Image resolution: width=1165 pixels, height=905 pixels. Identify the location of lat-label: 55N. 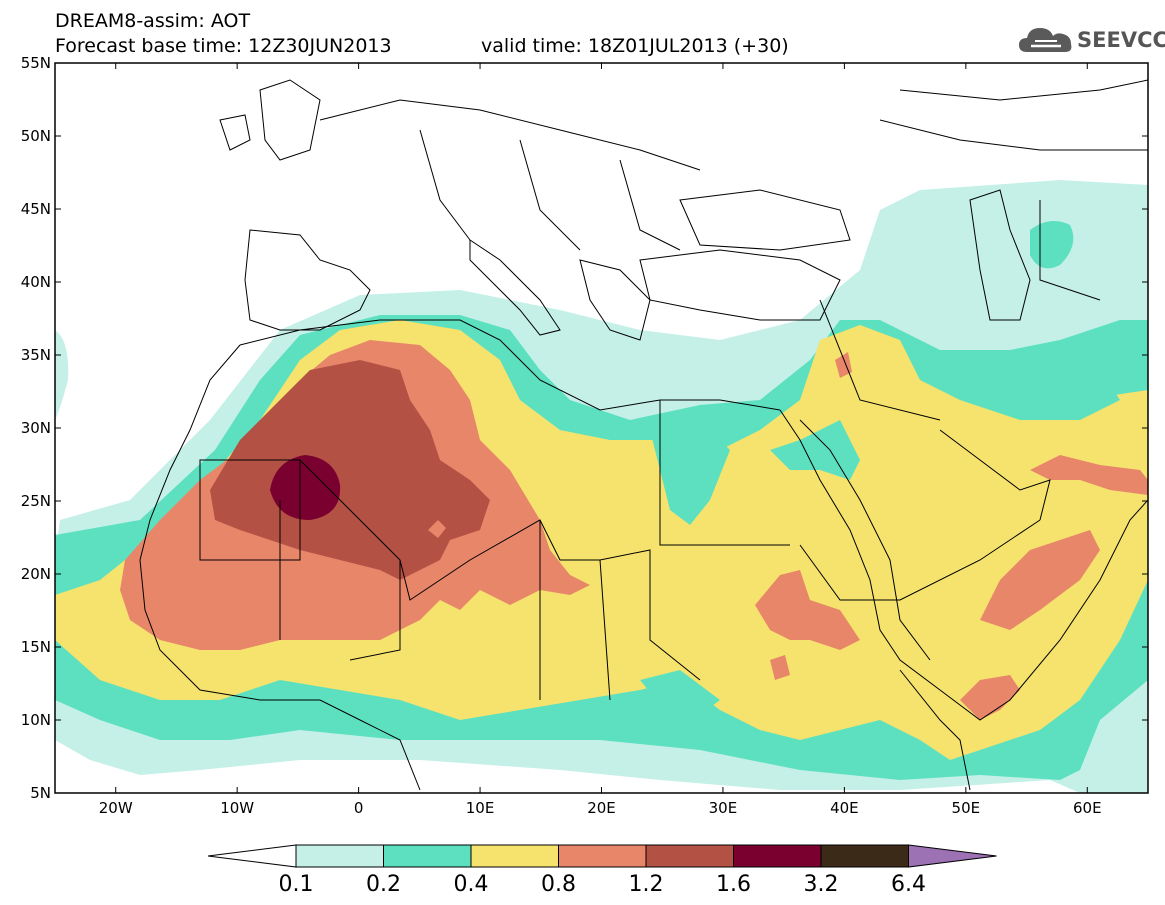
(36, 63).